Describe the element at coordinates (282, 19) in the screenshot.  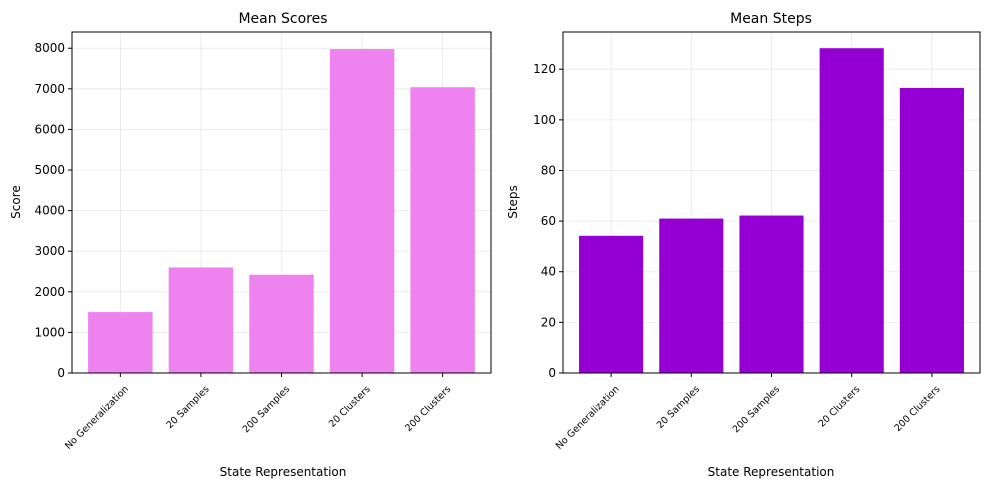
I see `chart-title: Mean Scores` at that location.